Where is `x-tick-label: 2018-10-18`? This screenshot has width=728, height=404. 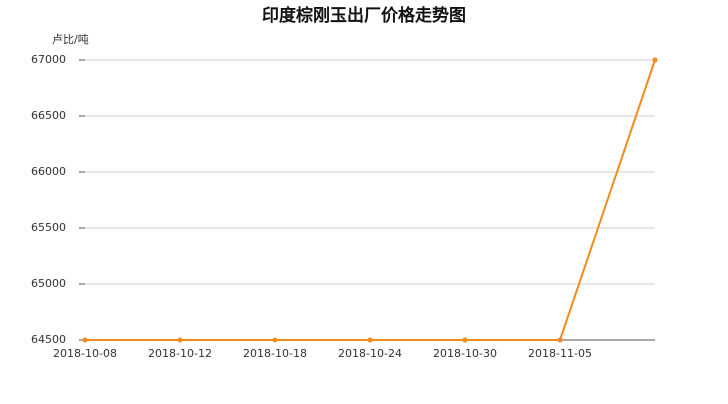 x-tick-label: 2018-10-18 is located at coordinates (275, 353).